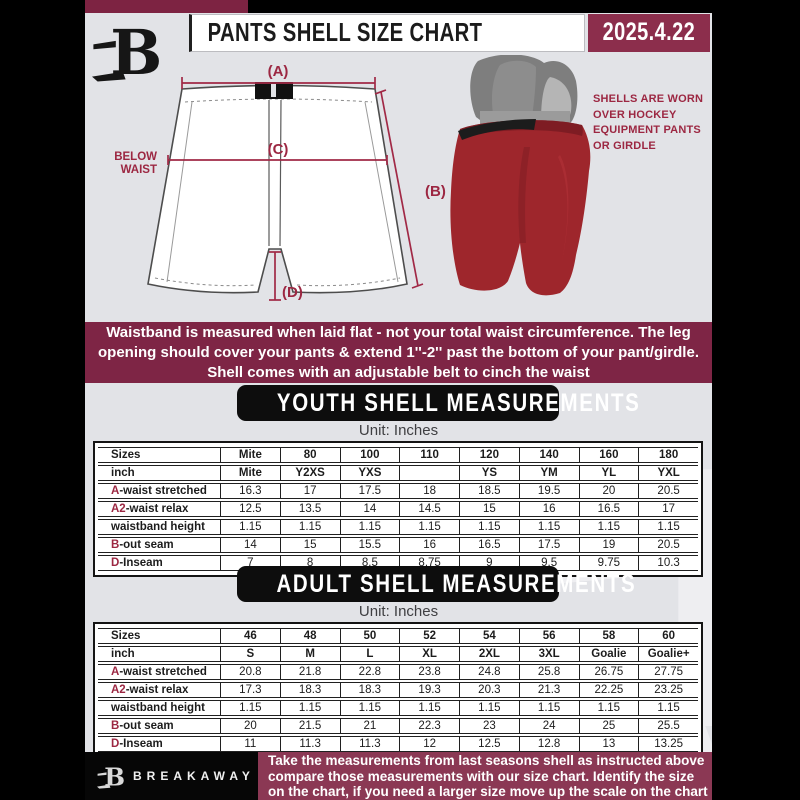 The width and height of the screenshot is (800, 800). I want to click on youth-section-heading: YOUTH SHELL MEASUREMENTS, so click(438, 403).